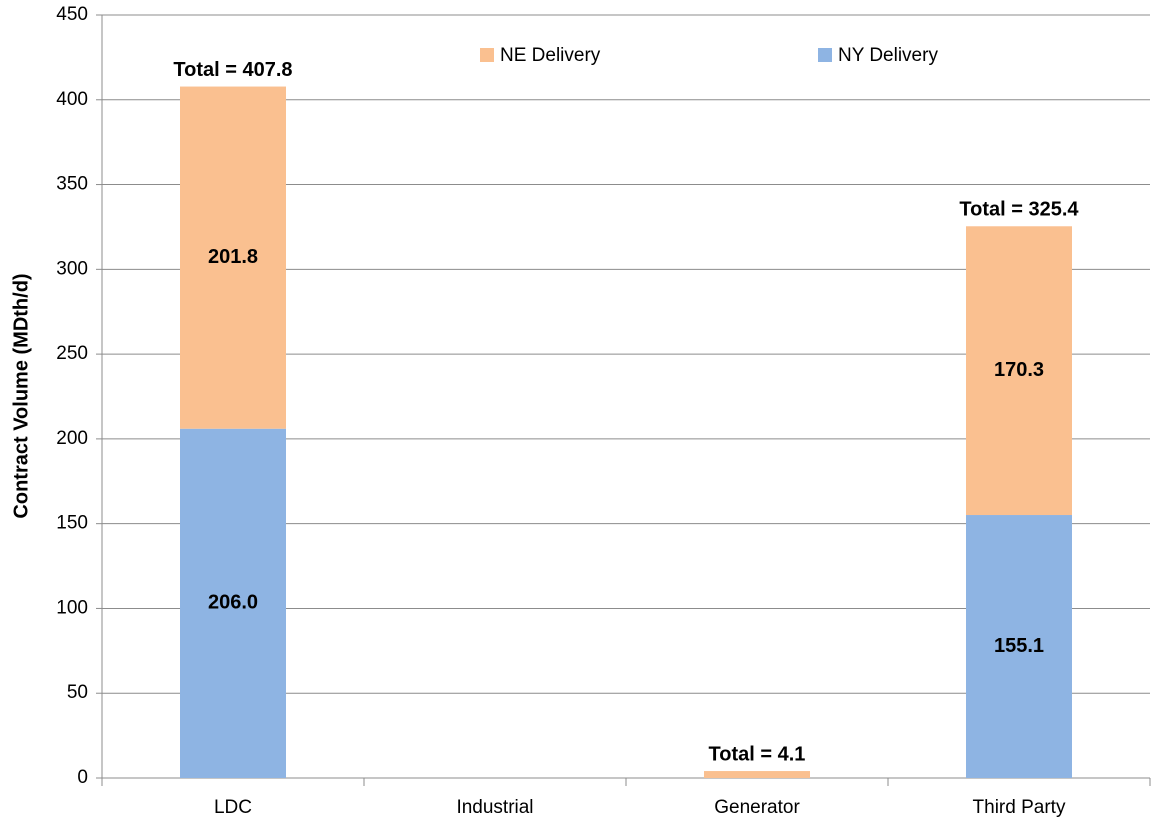  I want to click on y-tick-label: 50, so click(77, 692).